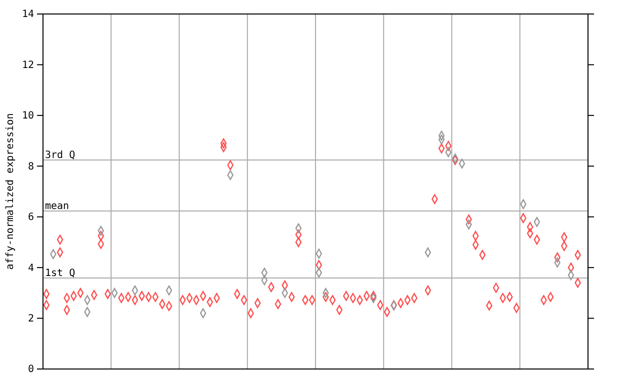  I want to click on y-tick-label: 14, so click(28, 14).